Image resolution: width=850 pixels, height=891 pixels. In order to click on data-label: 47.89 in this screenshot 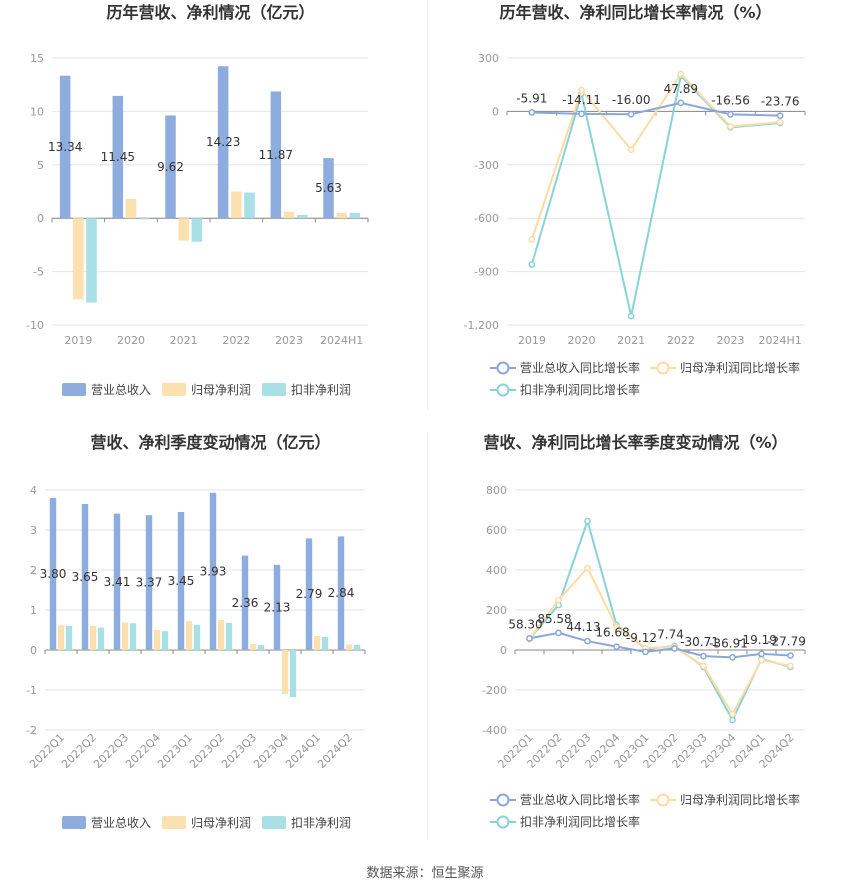, I will do `click(681, 89)`.